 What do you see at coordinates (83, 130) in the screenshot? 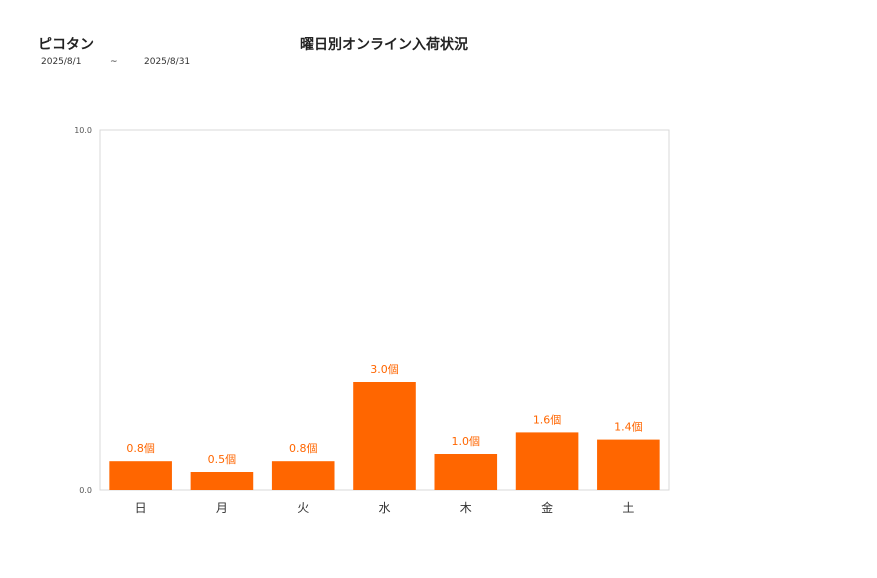
I see `y-tick-label: 10.0` at bounding box center [83, 130].